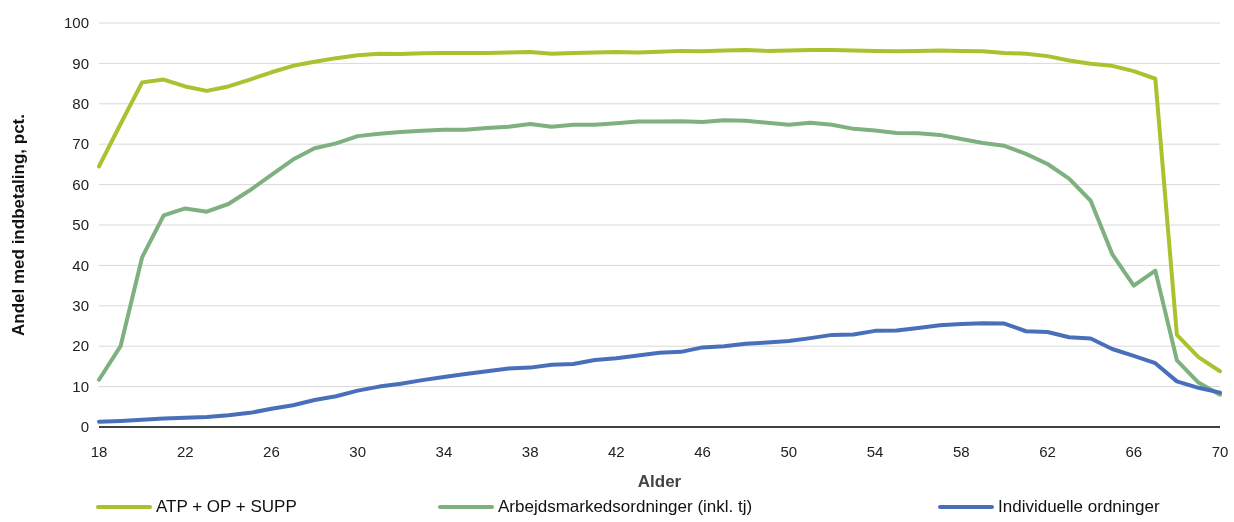 The width and height of the screenshot is (1234, 522). Describe the element at coordinates (80, 225) in the screenshot. I see `y-tick-label: 50` at that location.